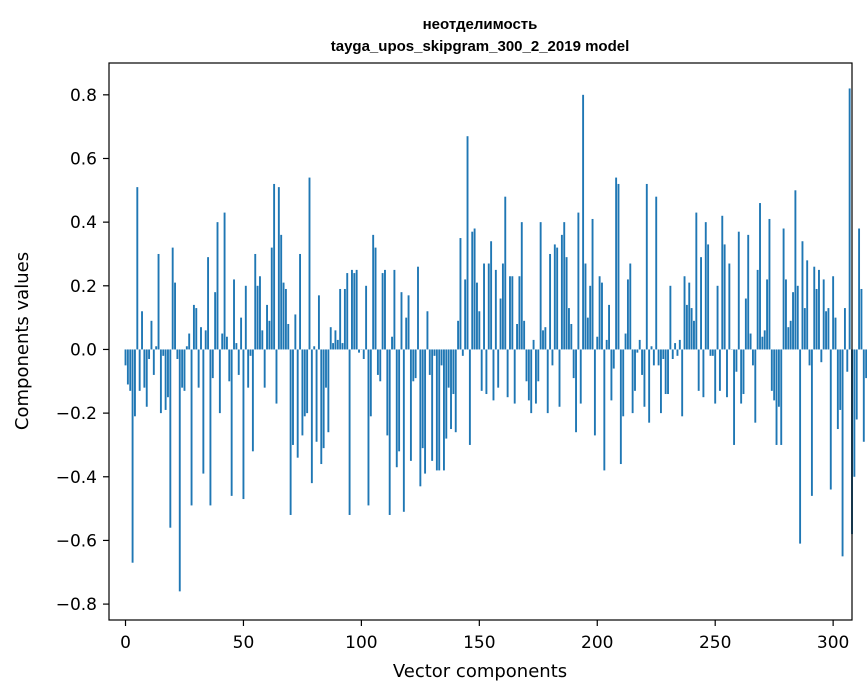 Image resolution: width=867 pixels, height=696 pixels. I want to click on x-tick-label: 150, so click(479, 643).